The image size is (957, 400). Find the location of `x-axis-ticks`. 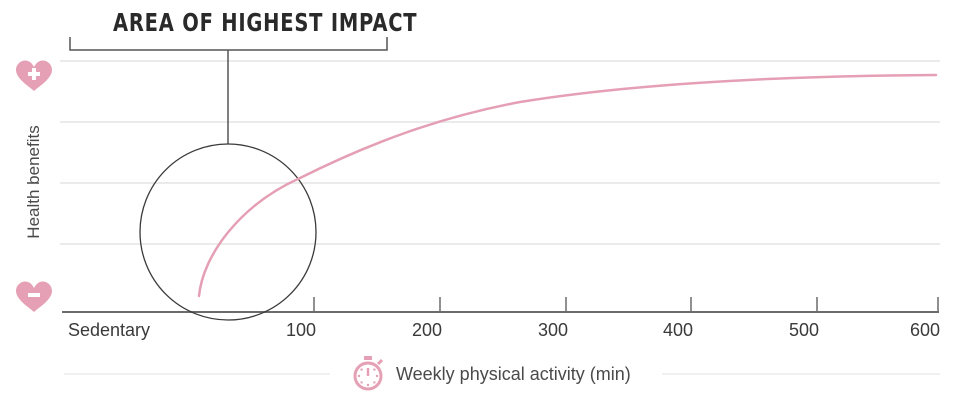

x-axis-ticks is located at coordinates (626, 304).